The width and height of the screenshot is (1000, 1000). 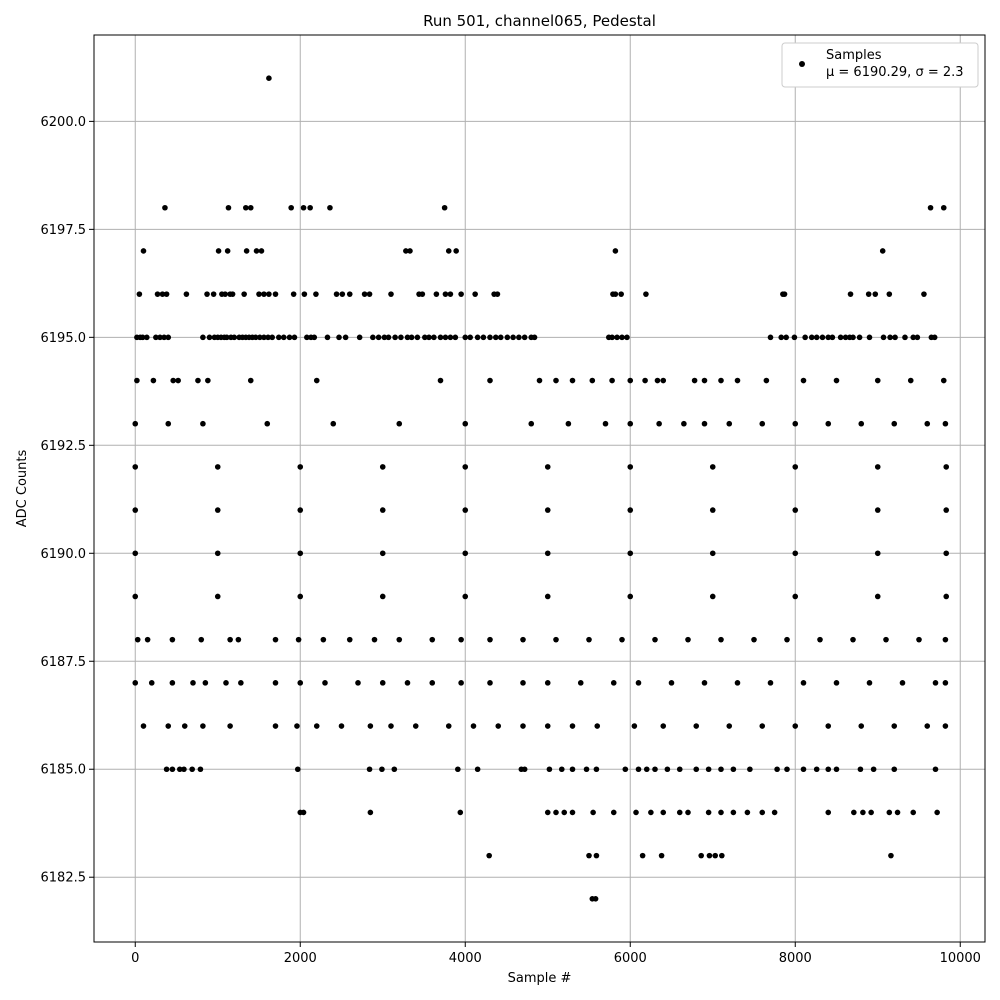 What do you see at coordinates (539, 21) in the screenshot?
I see `chart-title: Run 501, channel065, Pedestal` at bounding box center [539, 21].